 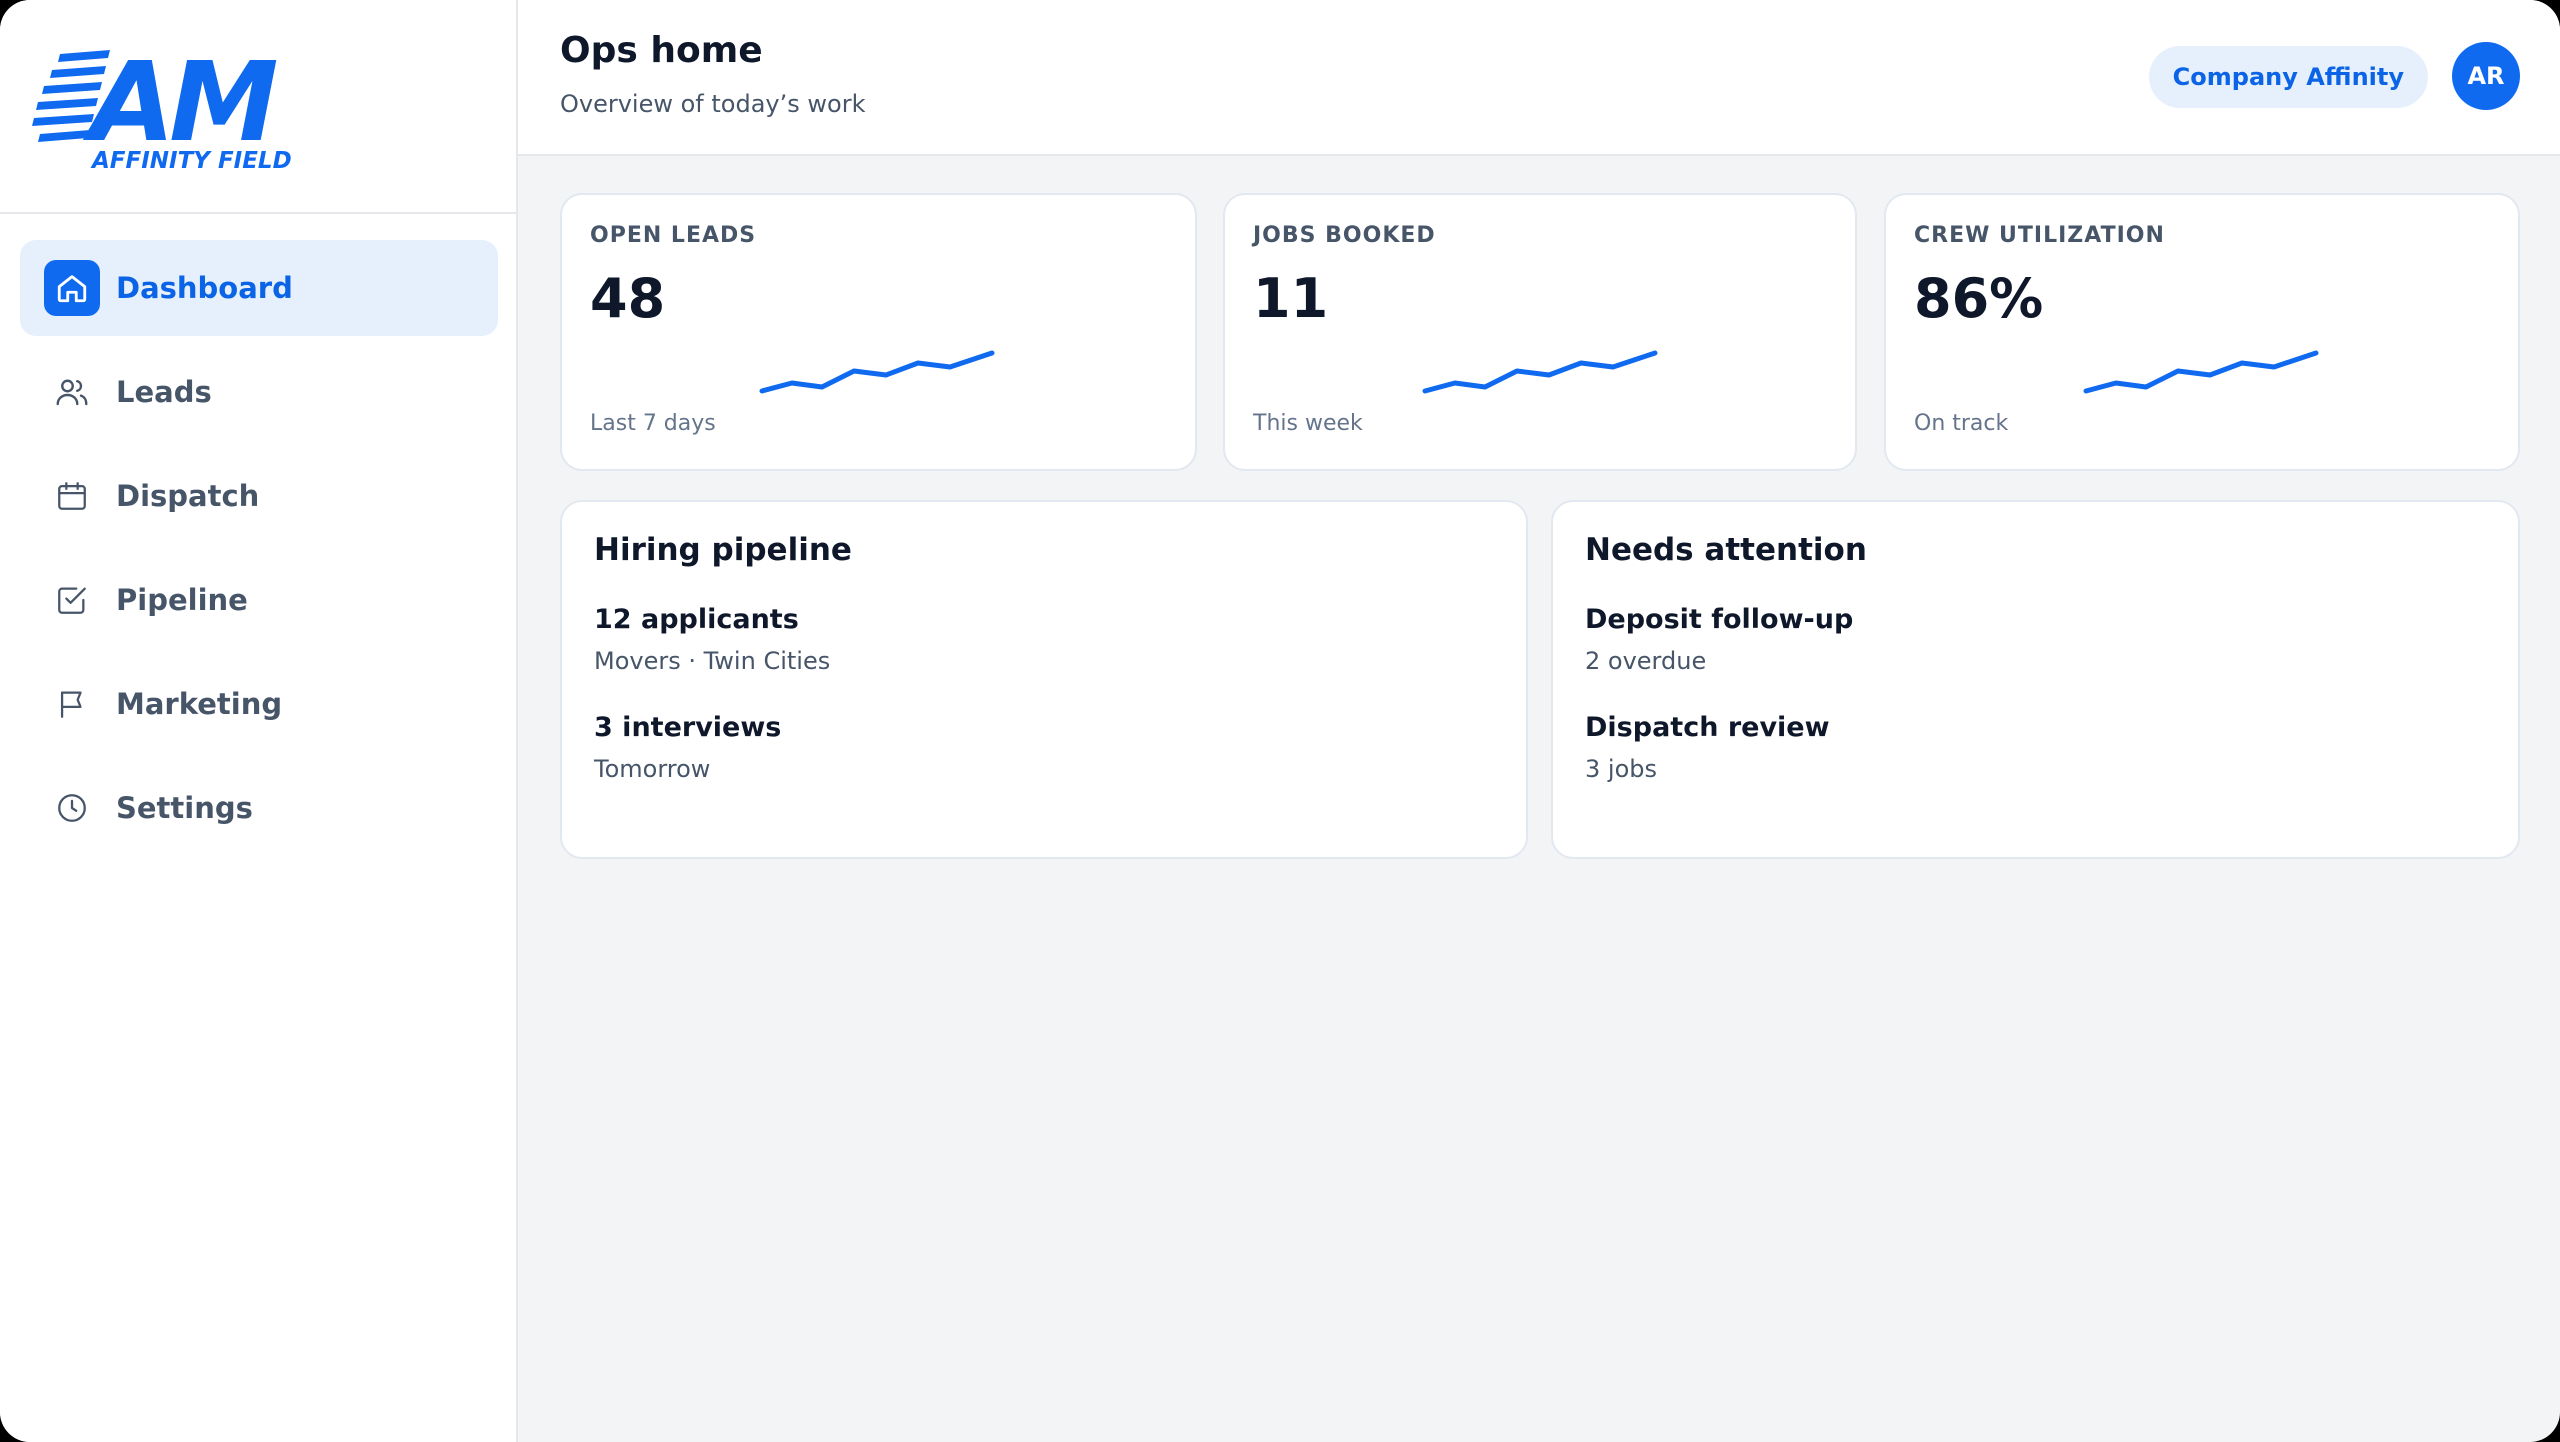 What do you see at coordinates (72, 496) in the screenshot?
I see `calendar-icon` at bounding box center [72, 496].